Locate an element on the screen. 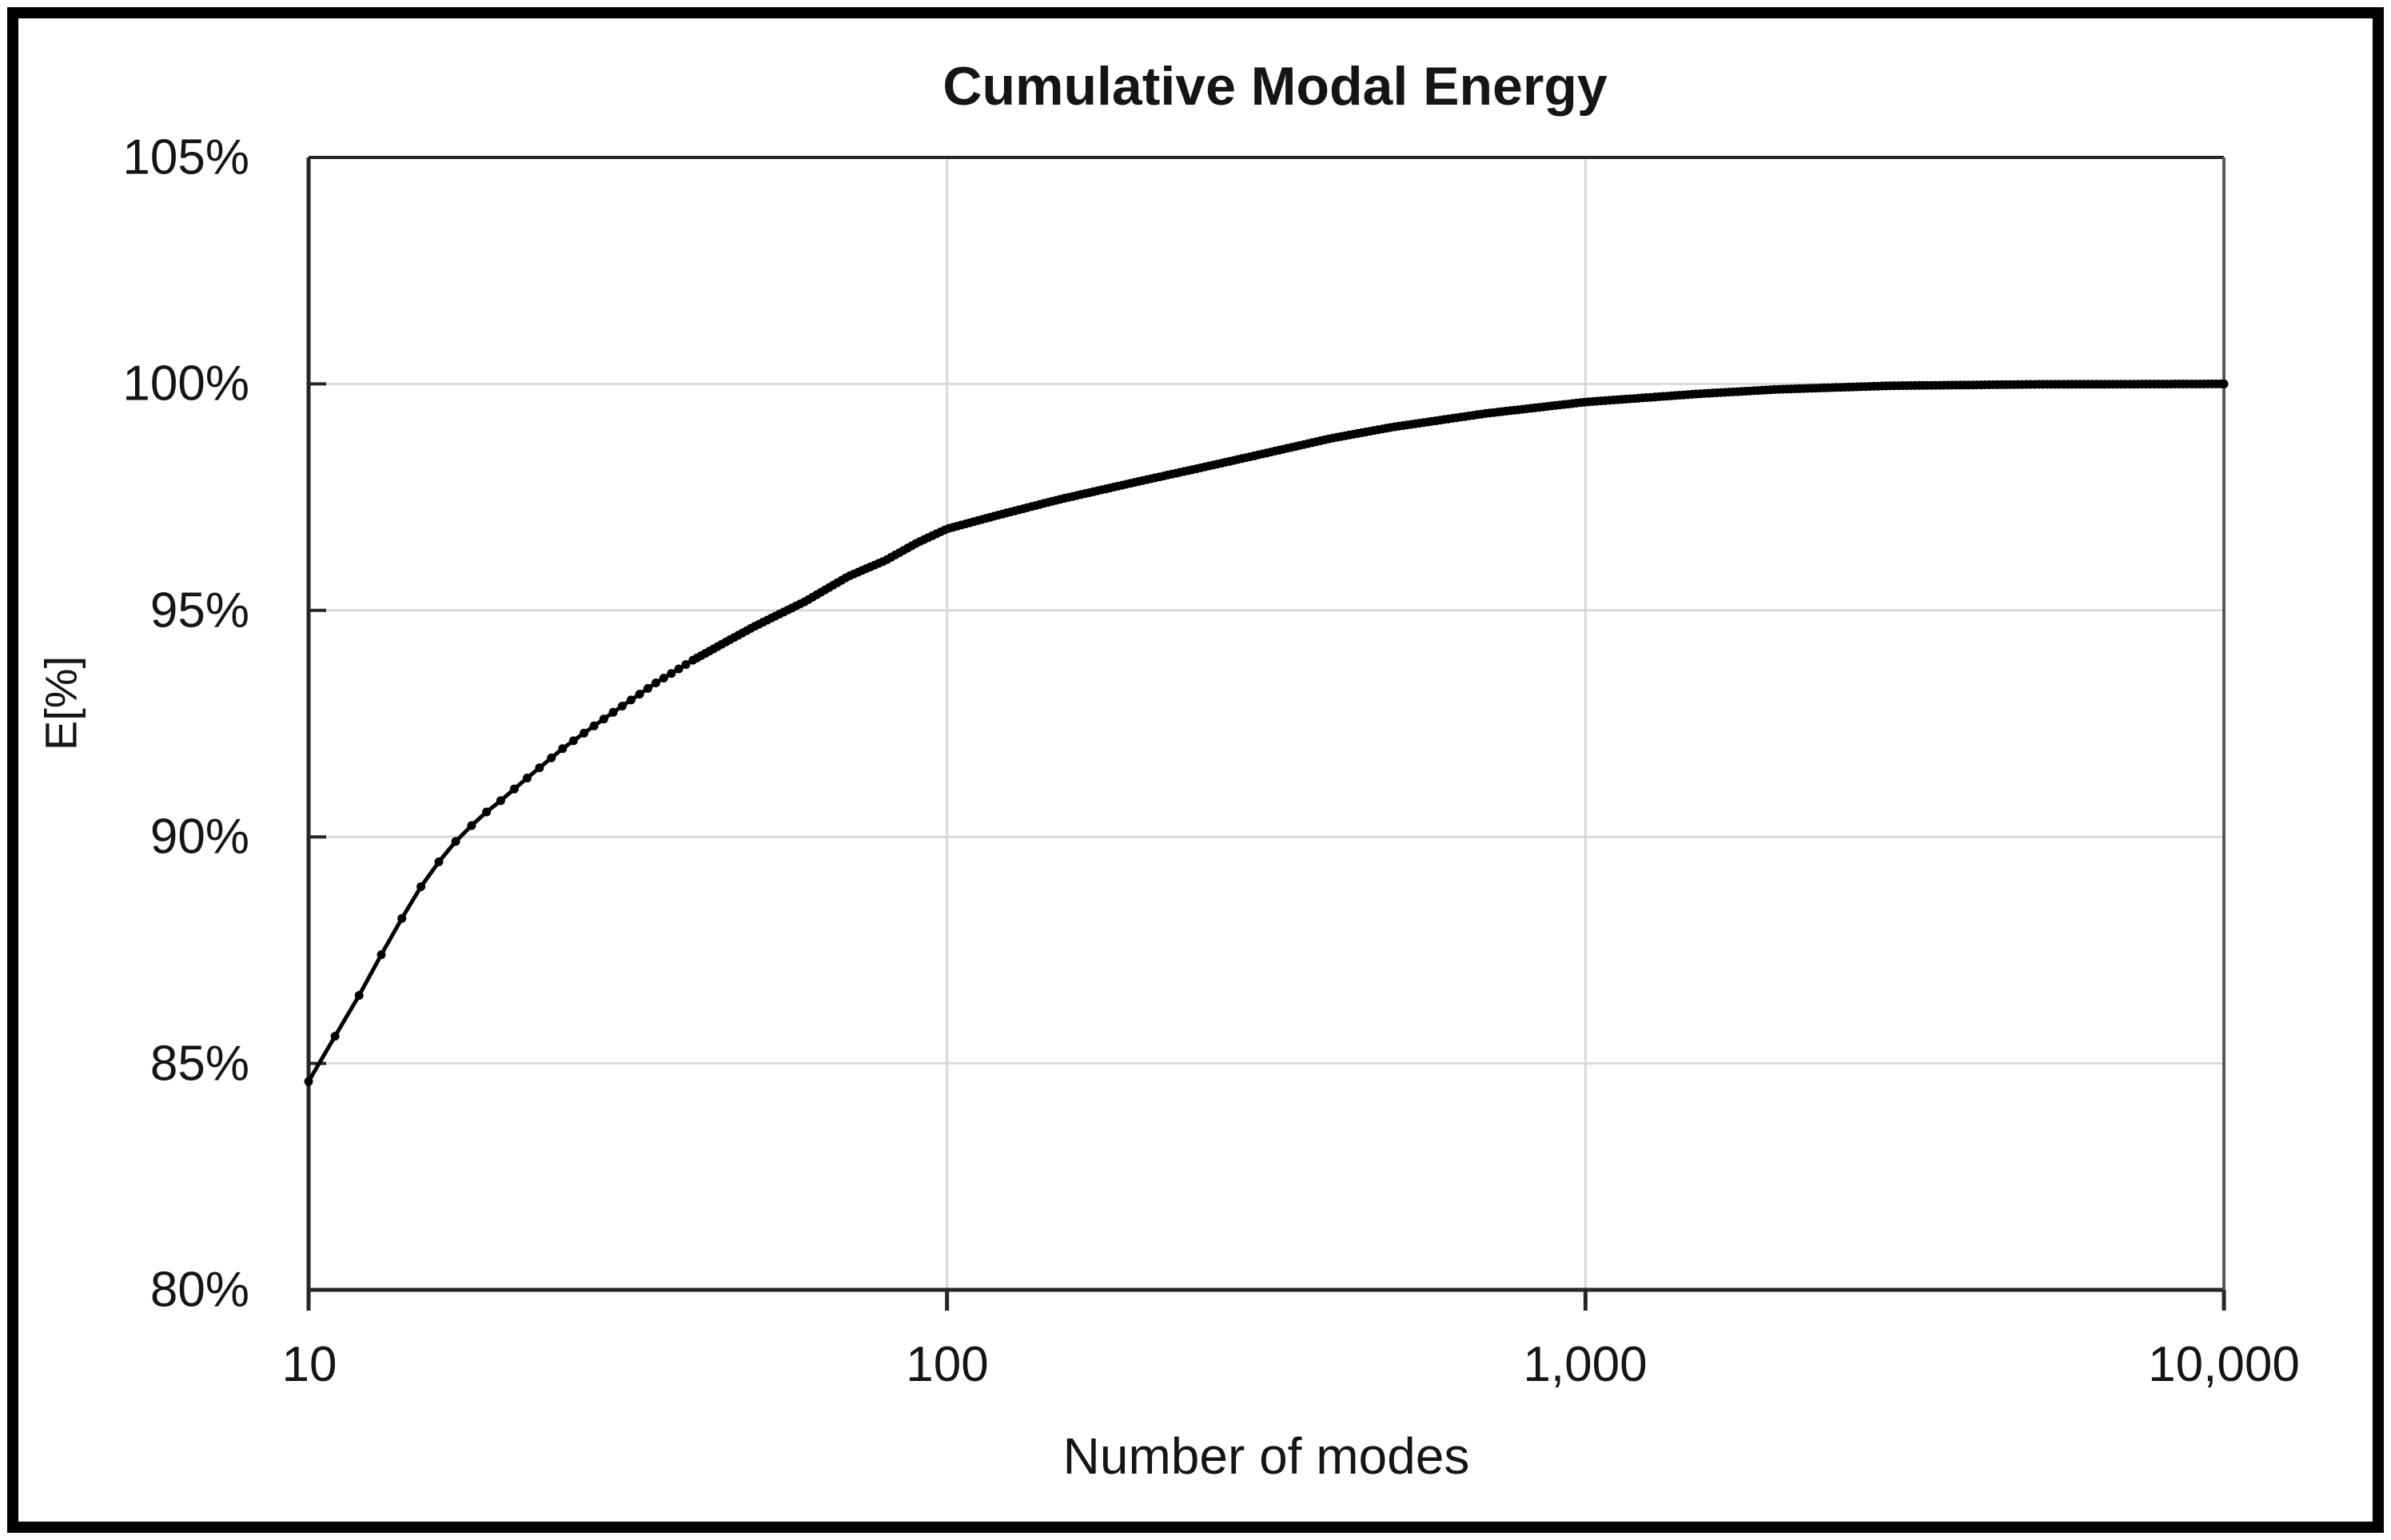 This screenshot has height=1540, width=2391. y-tick-label-90: 90% is located at coordinates (199, 837).